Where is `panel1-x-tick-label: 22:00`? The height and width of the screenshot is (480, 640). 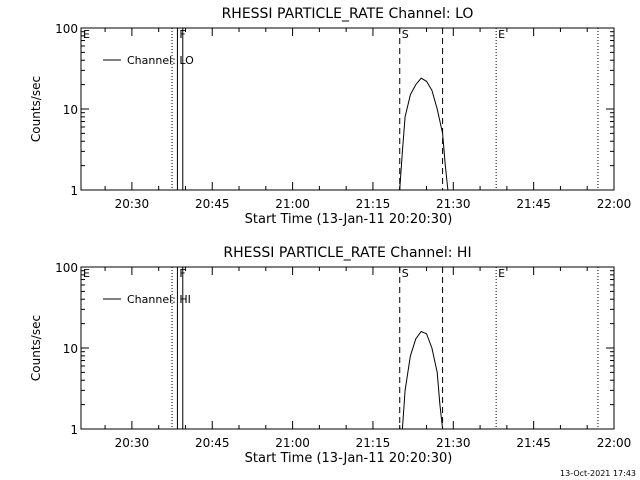 panel1-x-tick-label: 22:00 is located at coordinates (614, 204).